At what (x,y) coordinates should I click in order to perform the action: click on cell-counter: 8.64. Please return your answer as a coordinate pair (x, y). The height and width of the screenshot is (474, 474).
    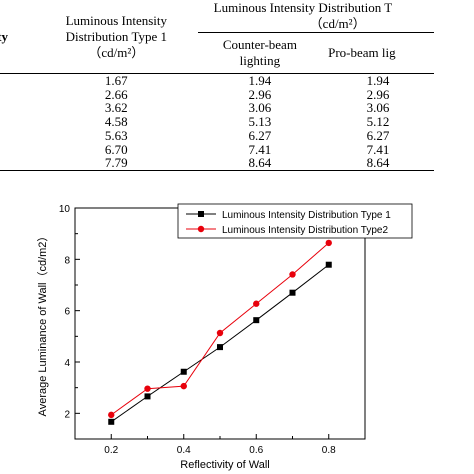
    Looking at the image, I should click on (260, 163).